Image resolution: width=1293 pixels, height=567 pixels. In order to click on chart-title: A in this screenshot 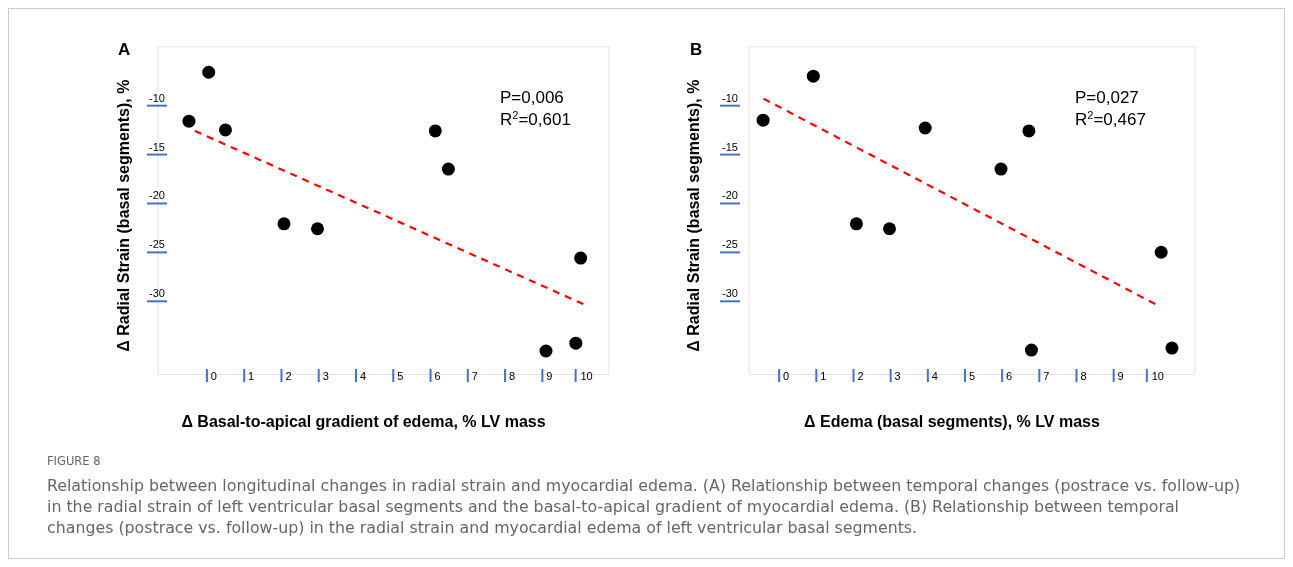, I will do `click(124, 49)`.